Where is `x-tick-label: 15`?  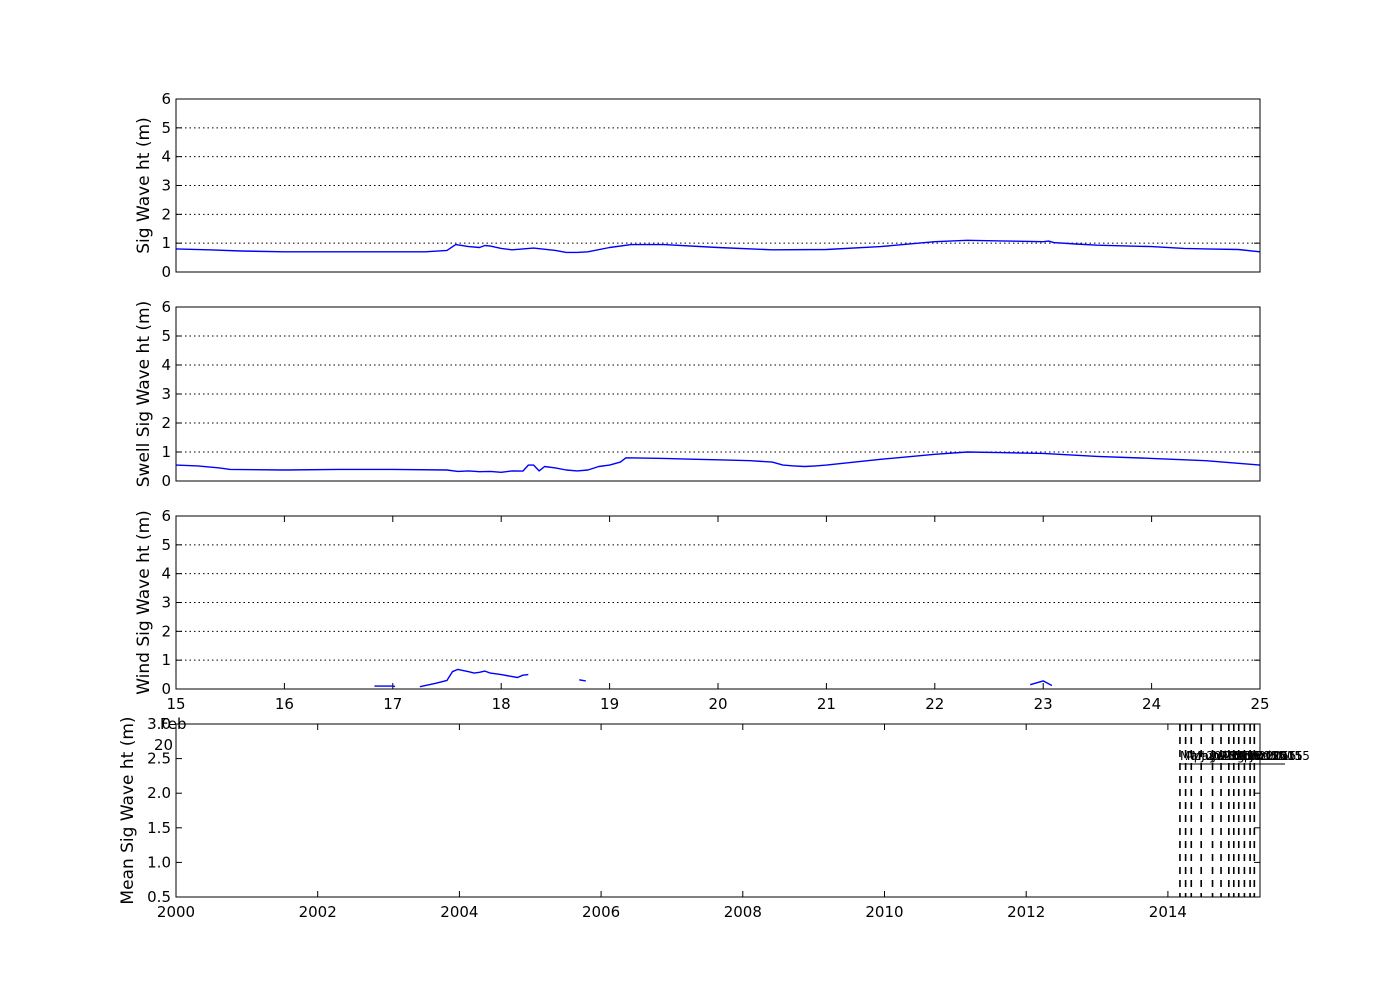
x-tick-label: 15 is located at coordinates (175, 704).